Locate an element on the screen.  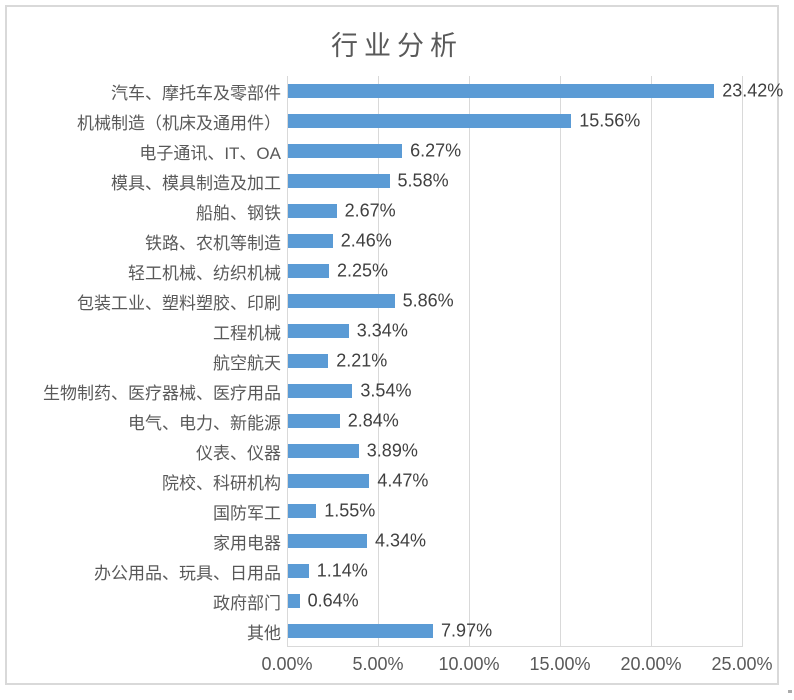
value-label: 2.84% is located at coordinates (373, 420).